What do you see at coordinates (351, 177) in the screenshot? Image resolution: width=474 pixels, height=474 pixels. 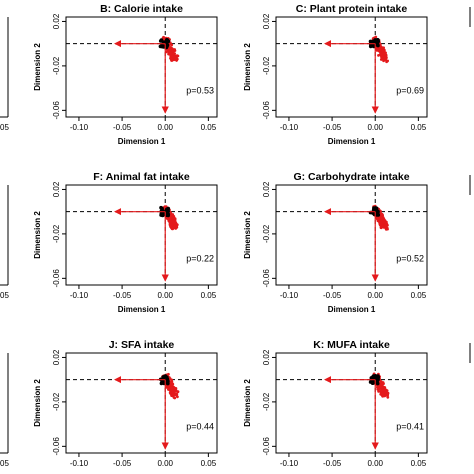 I see `panel-title: G: Carbohydrate intake` at bounding box center [351, 177].